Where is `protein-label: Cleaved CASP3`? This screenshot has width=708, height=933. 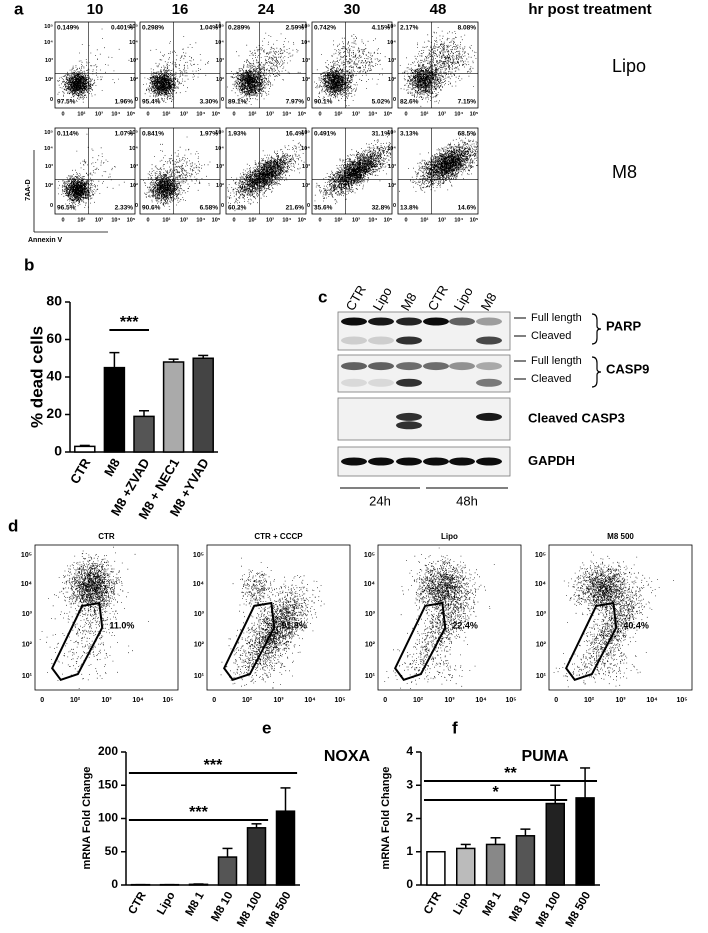
protein-label: Cleaved CASP3 is located at coordinates (576, 417).